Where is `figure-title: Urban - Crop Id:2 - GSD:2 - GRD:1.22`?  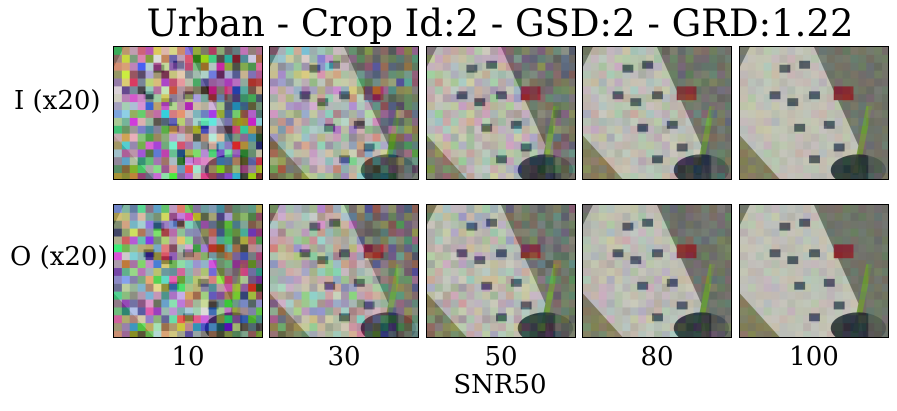 figure-title: Urban - Crop Id:2 - GSD:2 - GRD:1.22 is located at coordinates (500, 23).